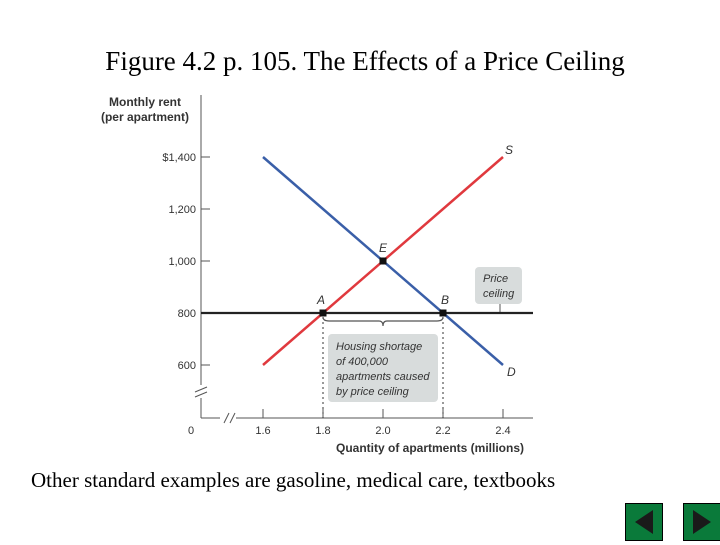  I want to click on supply-curve-label: S, so click(509, 150).